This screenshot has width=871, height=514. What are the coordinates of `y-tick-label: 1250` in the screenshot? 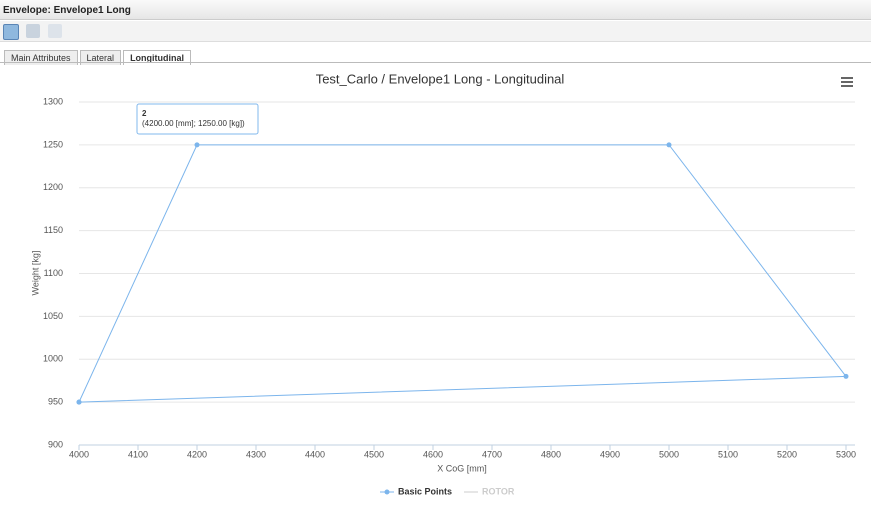 It's located at (53, 144).